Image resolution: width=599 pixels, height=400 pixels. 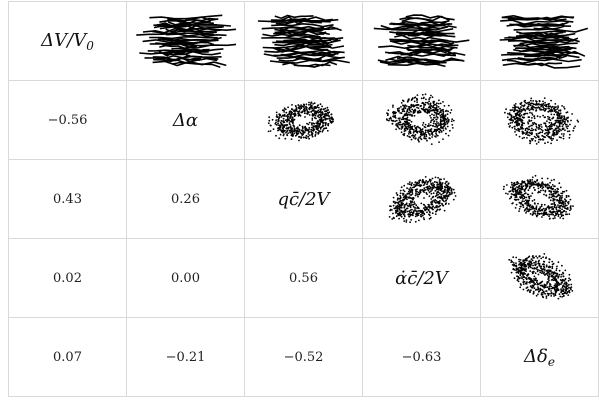 What do you see at coordinates (67, 41) in the screenshot?
I see `var-label-v0: ΔV/V0` at bounding box center [67, 41].